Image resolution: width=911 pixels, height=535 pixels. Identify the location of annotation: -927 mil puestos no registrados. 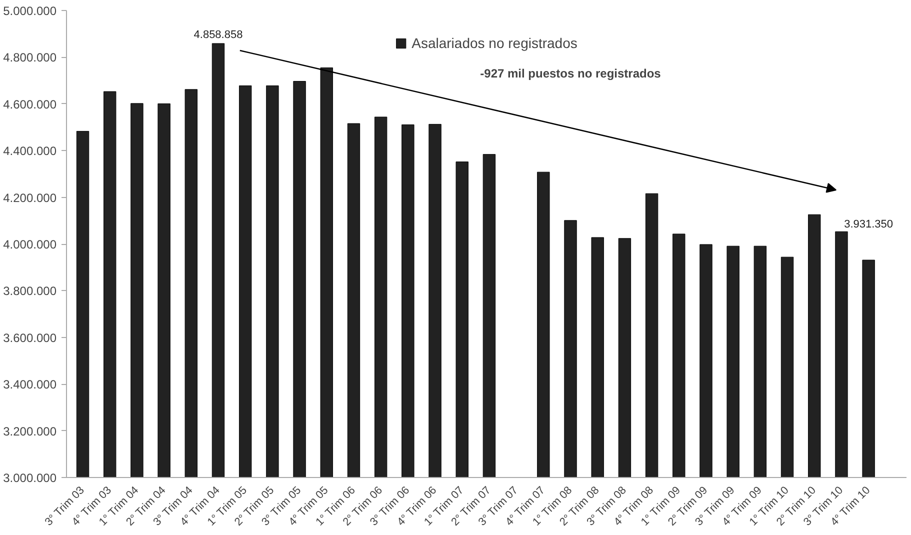
(571, 73).